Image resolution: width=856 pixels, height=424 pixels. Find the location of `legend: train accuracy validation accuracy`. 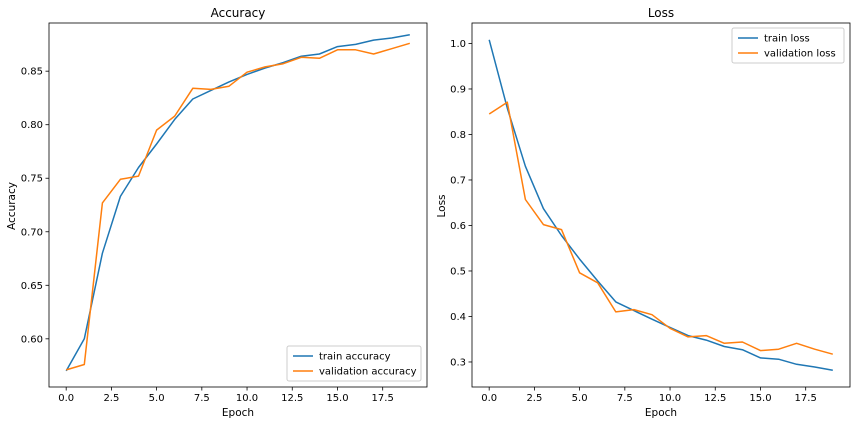

legend: train accuracy validation accuracy is located at coordinates (354, 363).